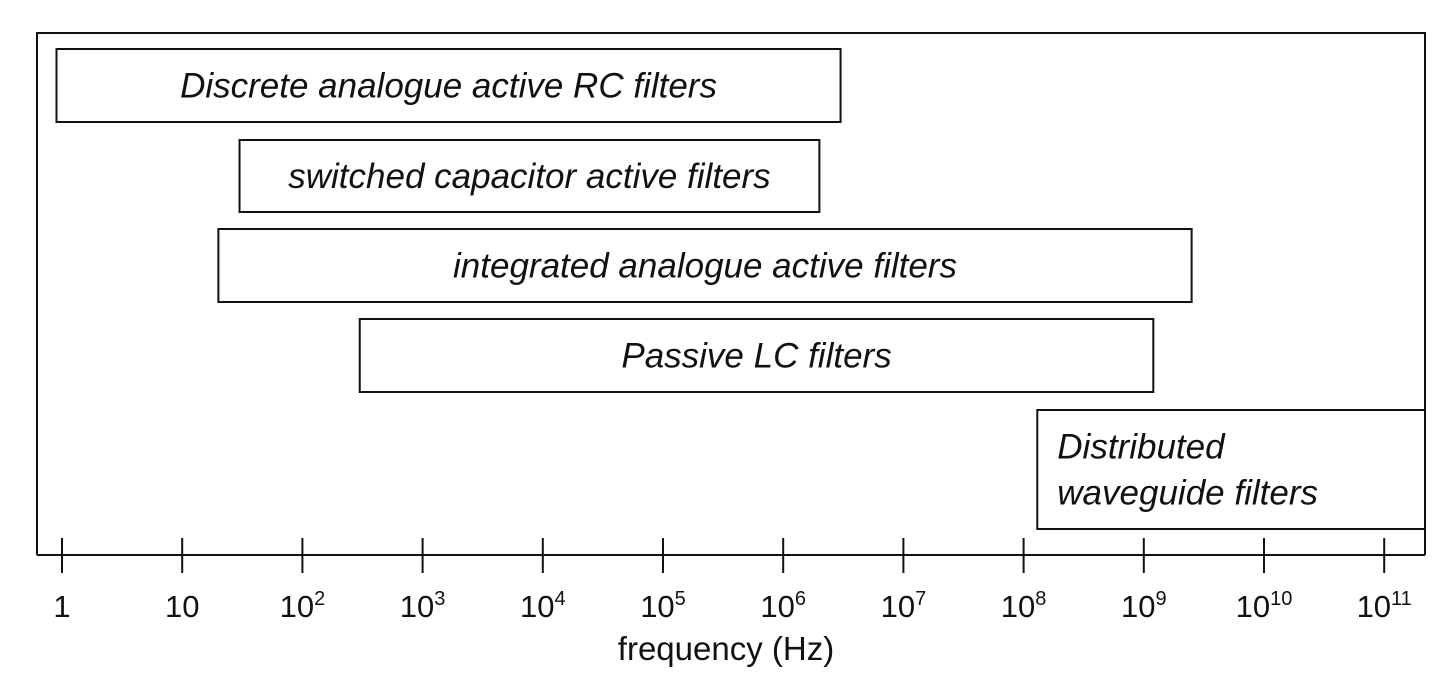 The width and height of the screenshot is (1456, 688). What do you see at coordinates (61, 606) in the screenshot?
I see `x-tick-label: 1` at bounding box center [61, 606].